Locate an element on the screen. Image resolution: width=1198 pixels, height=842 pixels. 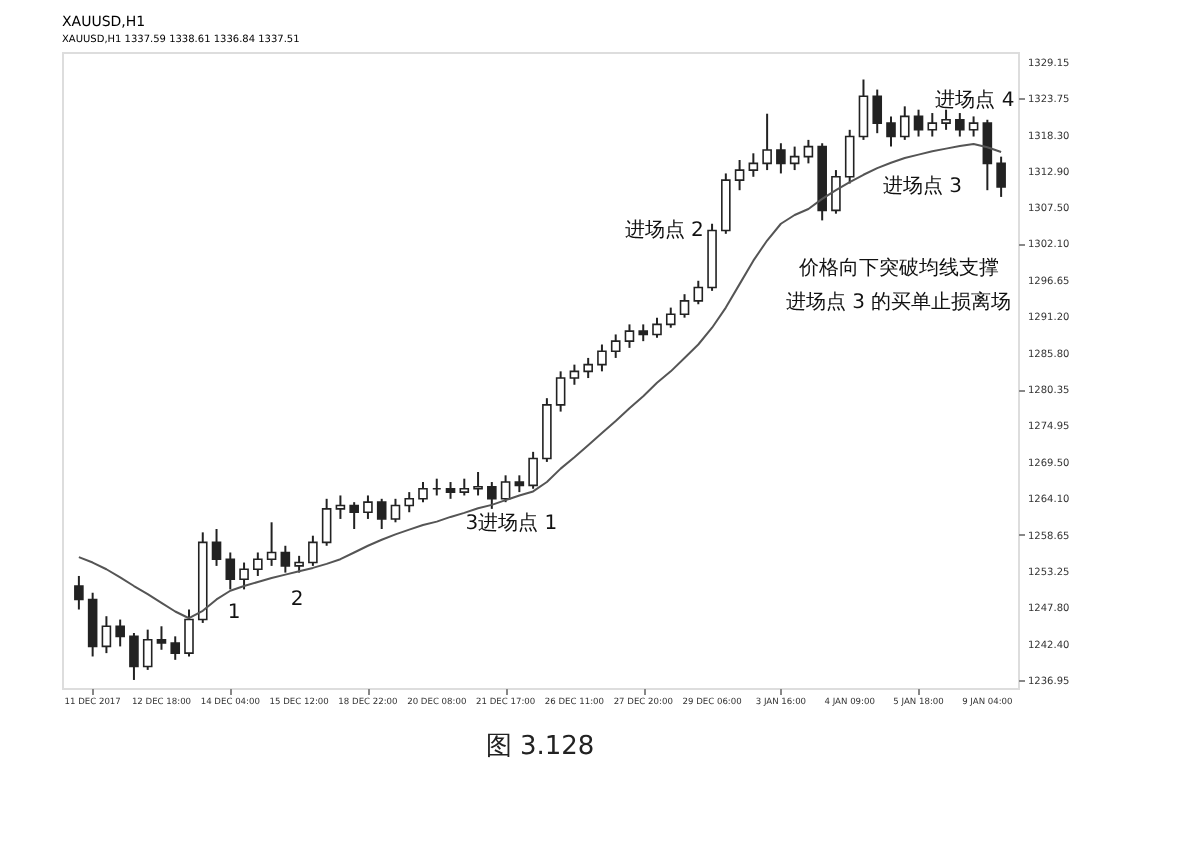
annotation: 1 is located at coordinates (234, 612).